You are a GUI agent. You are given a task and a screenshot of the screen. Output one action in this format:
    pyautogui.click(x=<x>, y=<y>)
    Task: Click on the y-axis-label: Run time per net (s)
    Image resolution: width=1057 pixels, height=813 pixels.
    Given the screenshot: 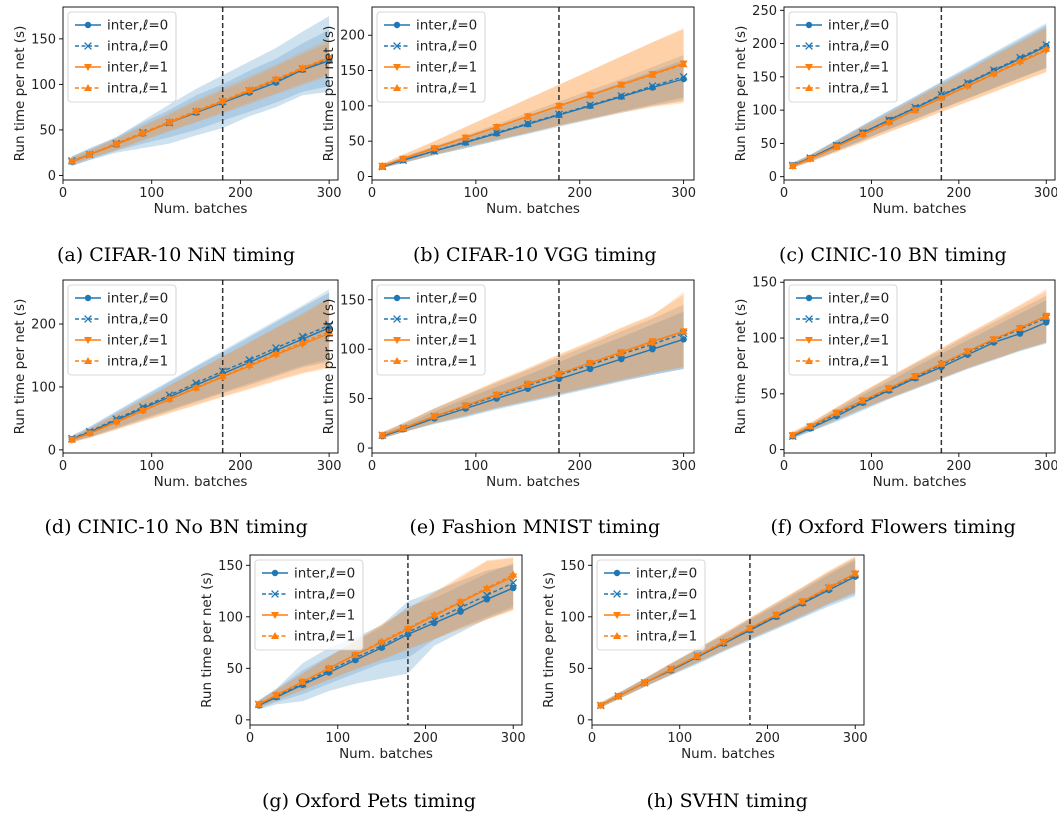 What is the action you would take?
    pyautogui.click(x=20, y=94)
    